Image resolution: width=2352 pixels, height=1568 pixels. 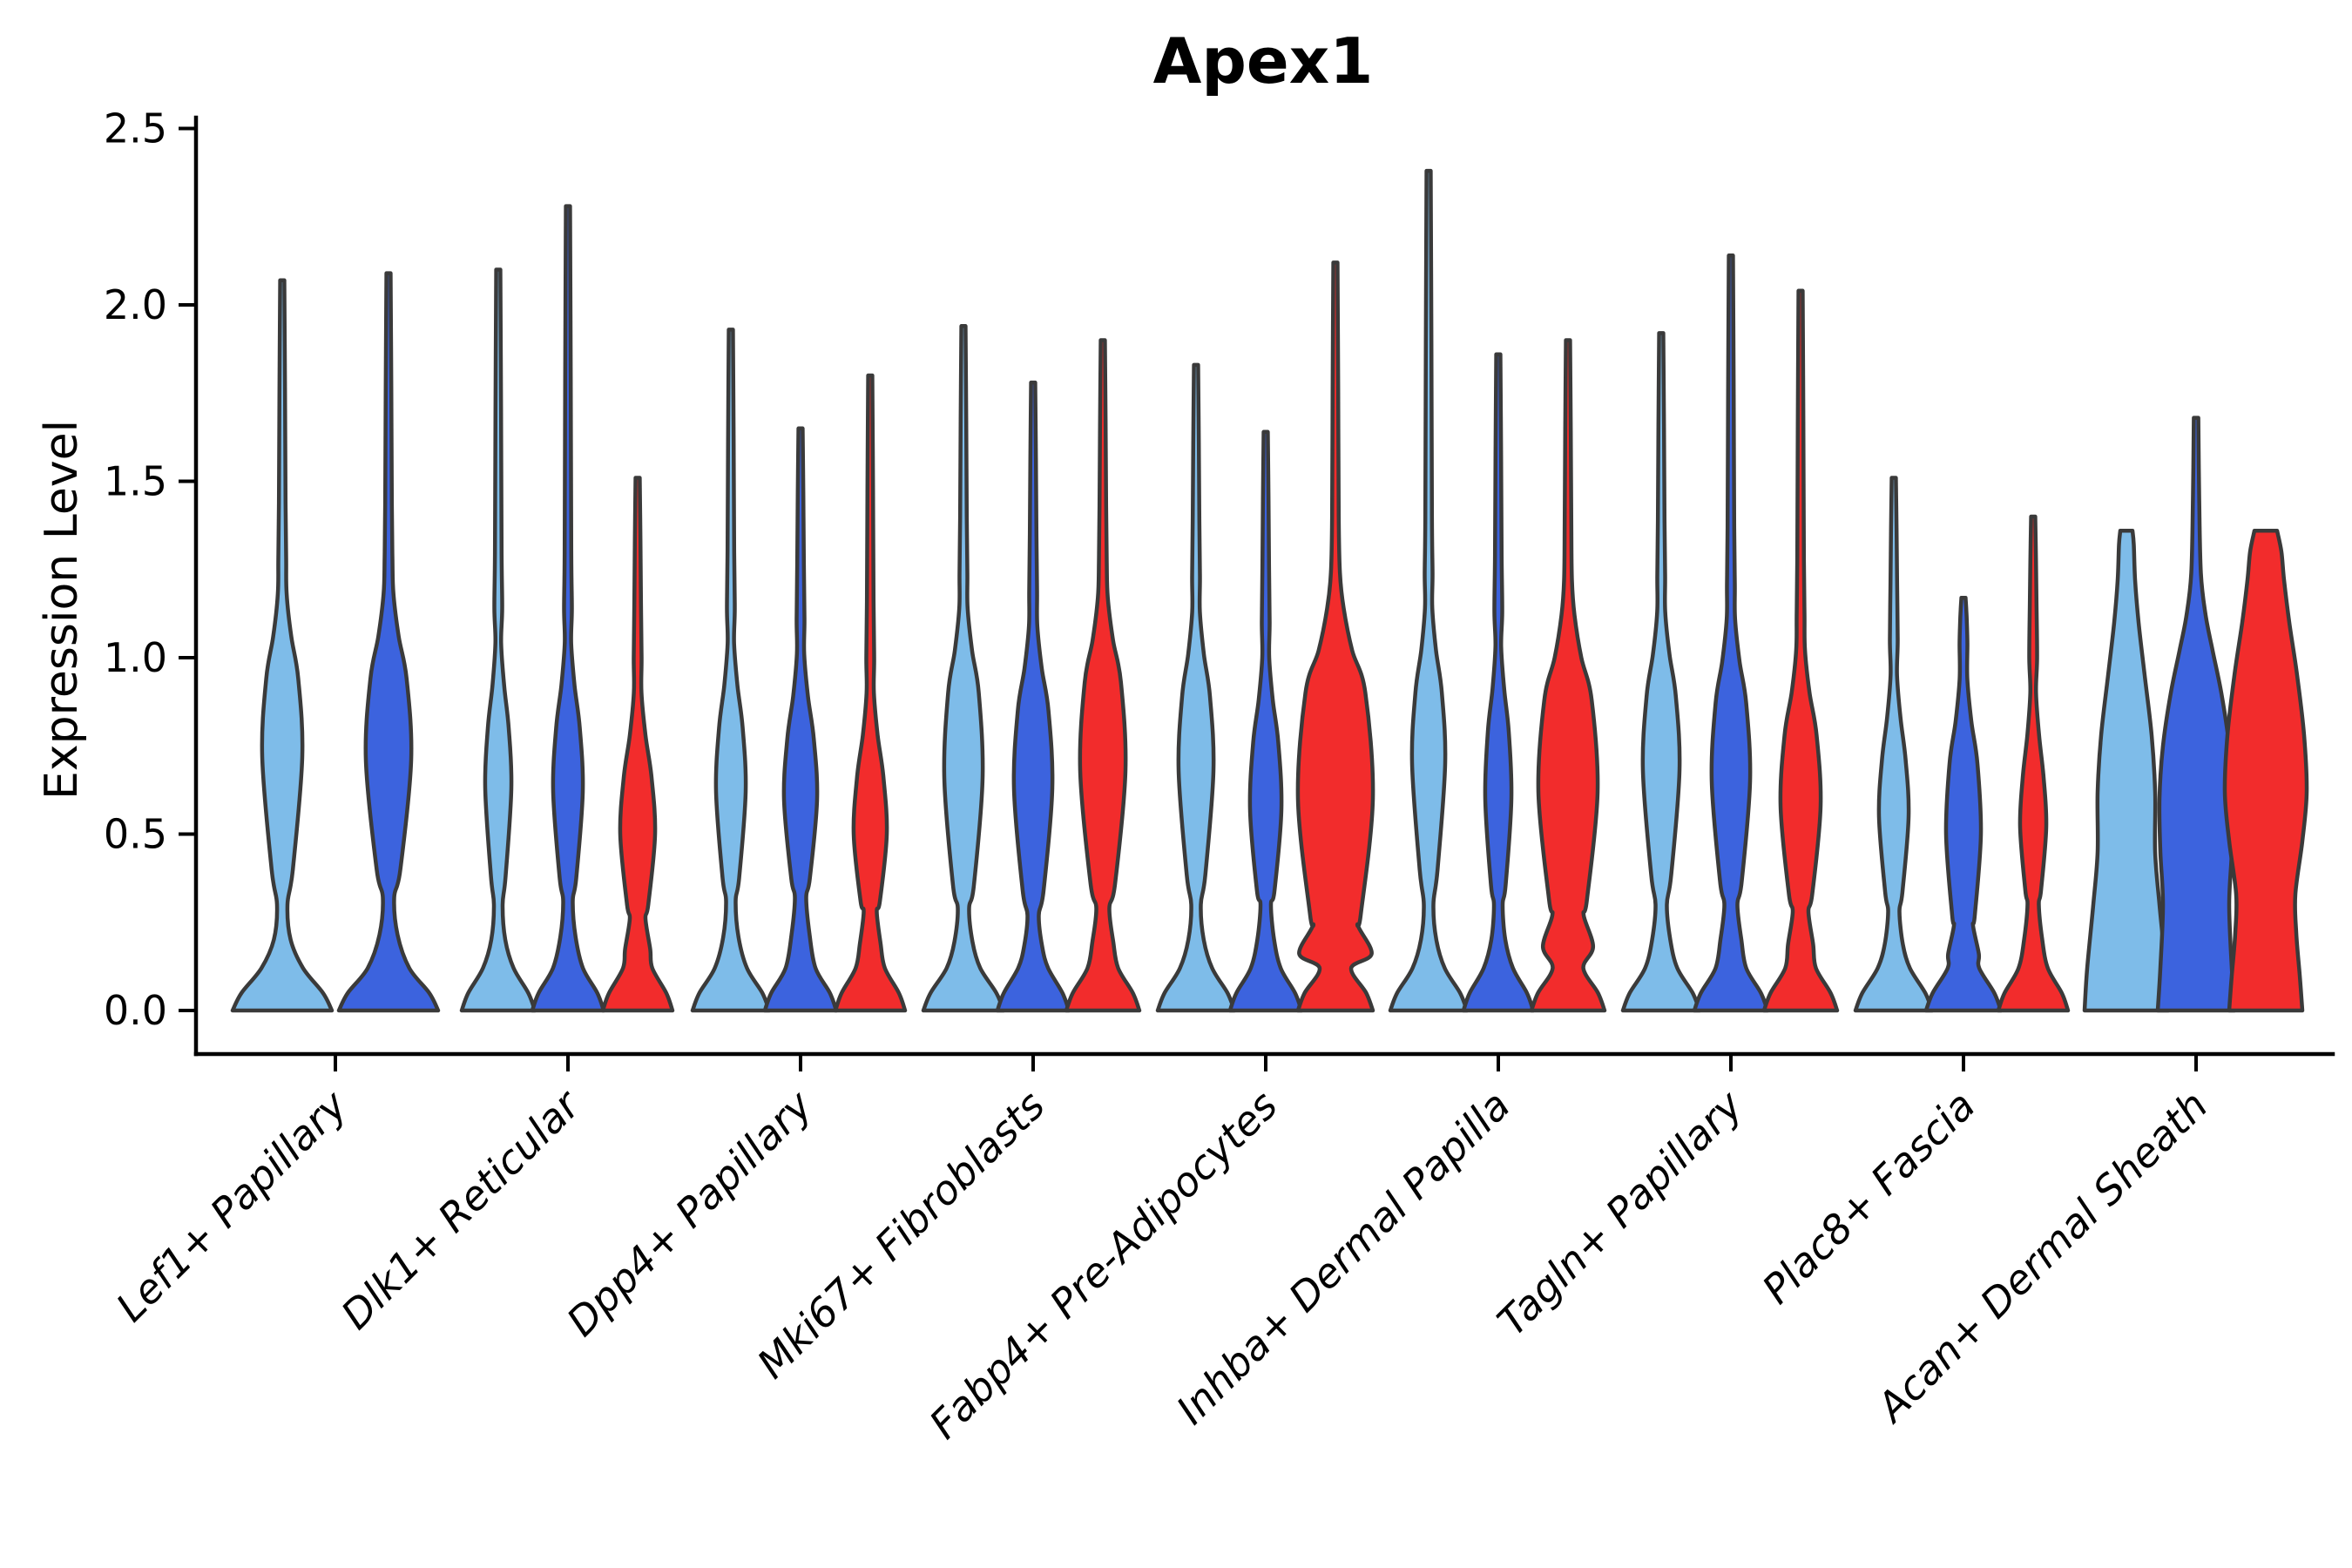 What do you see at coordinates (135, 1011) in the screenshot?
I see `y-tick-label: 0.0` at bounding box center [135, 1011].